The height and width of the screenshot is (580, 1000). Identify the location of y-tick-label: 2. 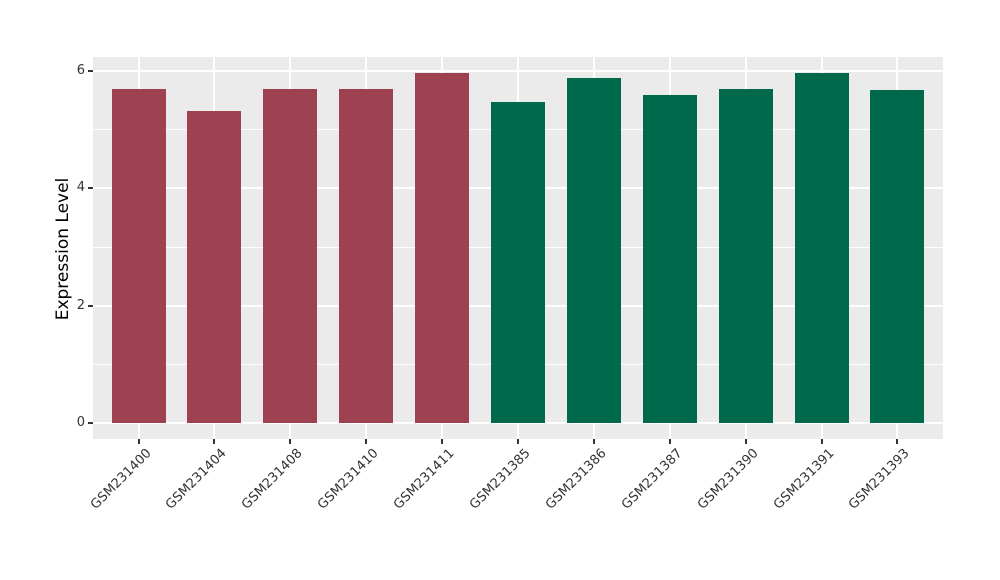
(80, 305).